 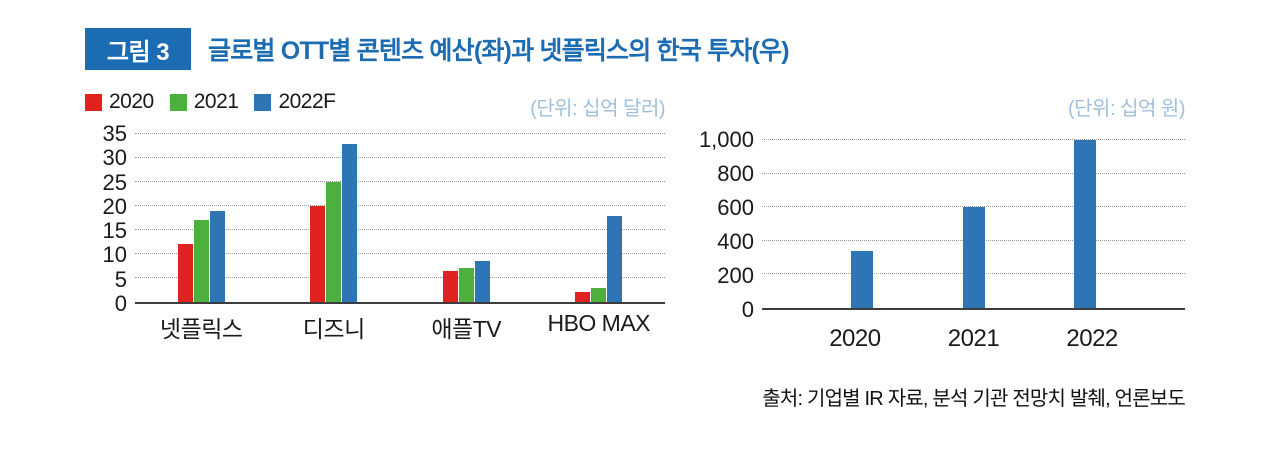 What do you see at coordinates (599, 218) in the screenshot?
I see `bar-group-HBO MAX` at bounding box center [599, 218].